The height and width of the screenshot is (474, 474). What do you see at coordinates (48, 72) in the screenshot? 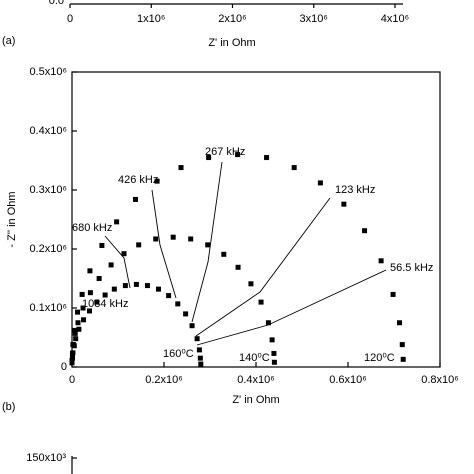
I see `y-tick-label: 0.5x10⁶` at bounding box center [48, 72].